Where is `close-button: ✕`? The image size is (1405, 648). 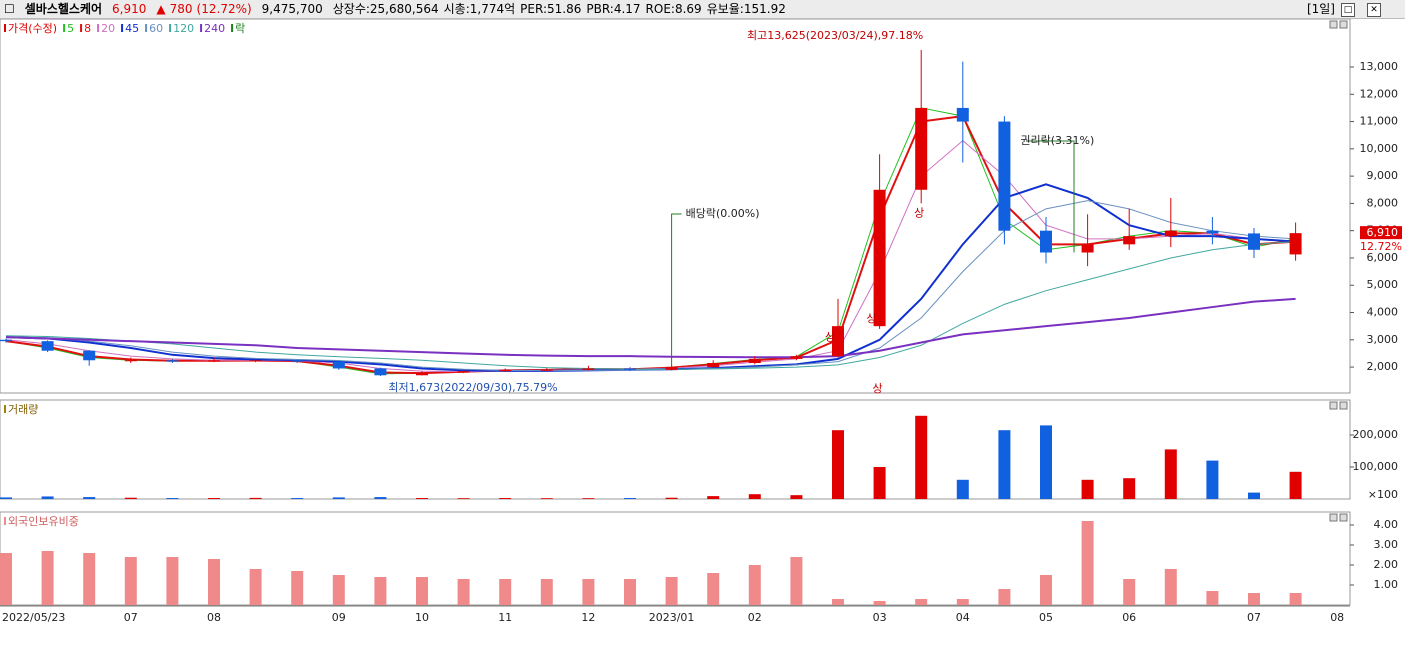
close-button: ✕ is located at coordinates (1374, 9).